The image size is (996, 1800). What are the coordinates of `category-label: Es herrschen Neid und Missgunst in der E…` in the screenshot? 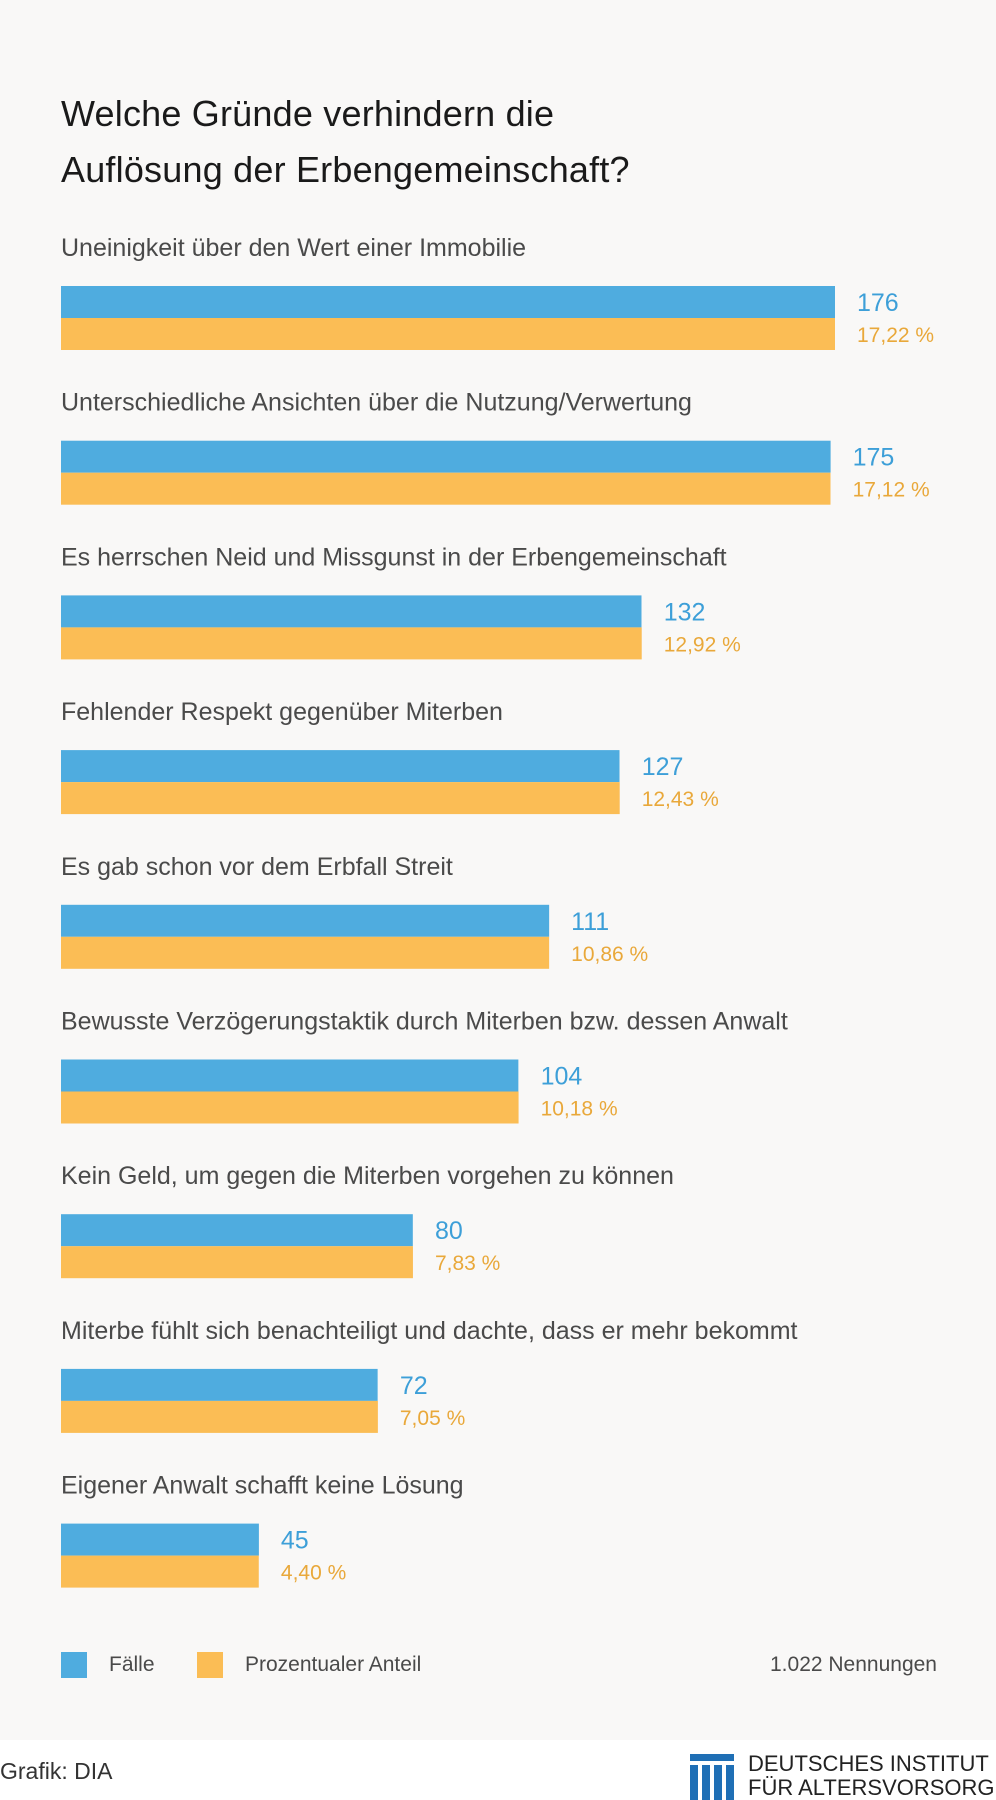 It's located at (394, 557).